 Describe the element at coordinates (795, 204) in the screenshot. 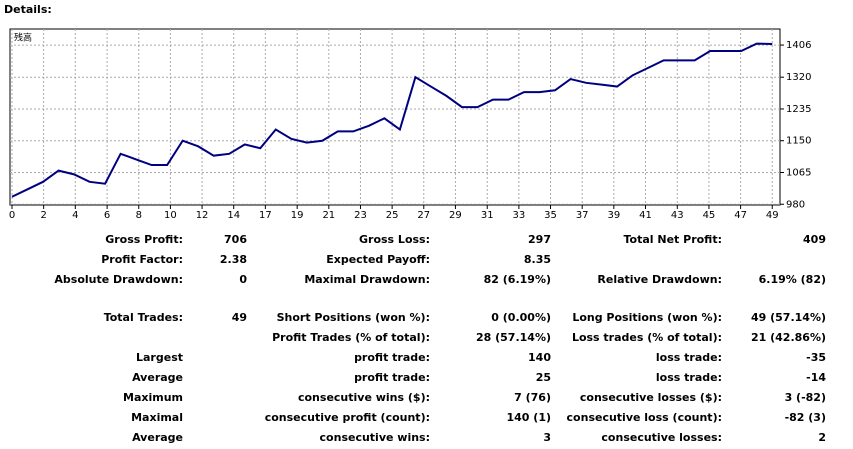

I see `y-tick-label: 980` at that location.